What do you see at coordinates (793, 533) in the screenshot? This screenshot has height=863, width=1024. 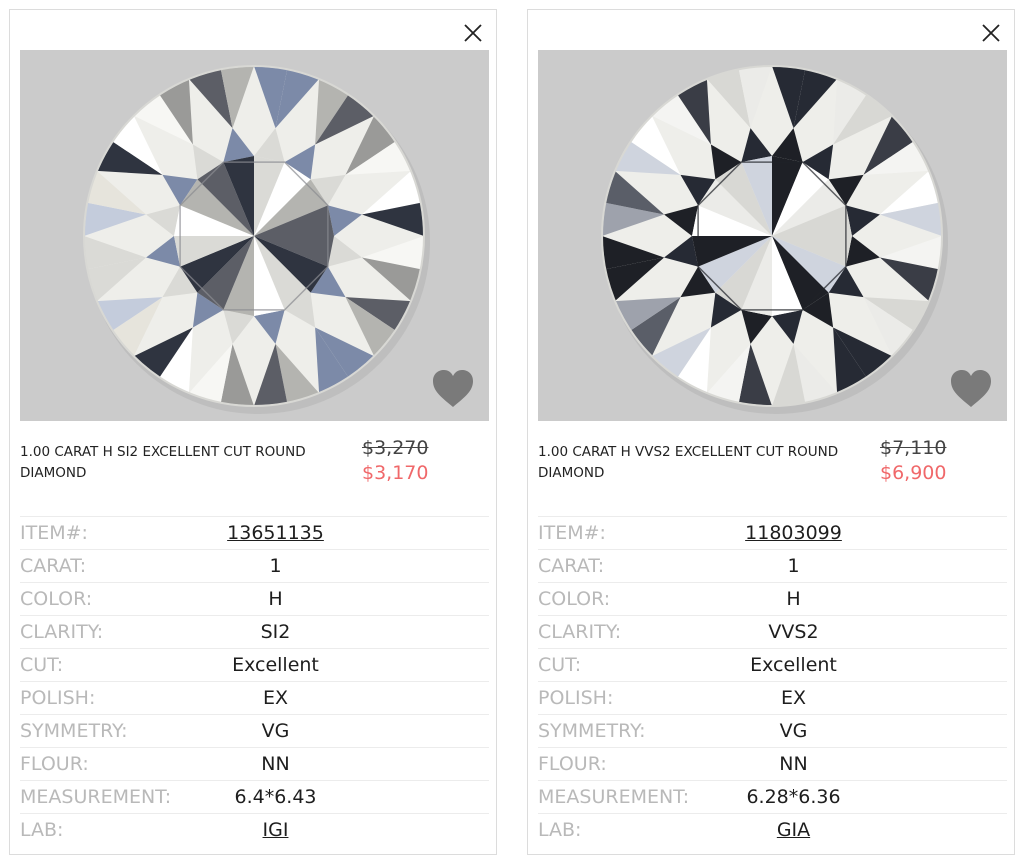 I see `item-number-link: 11803099` at bounding box center [793, 533].